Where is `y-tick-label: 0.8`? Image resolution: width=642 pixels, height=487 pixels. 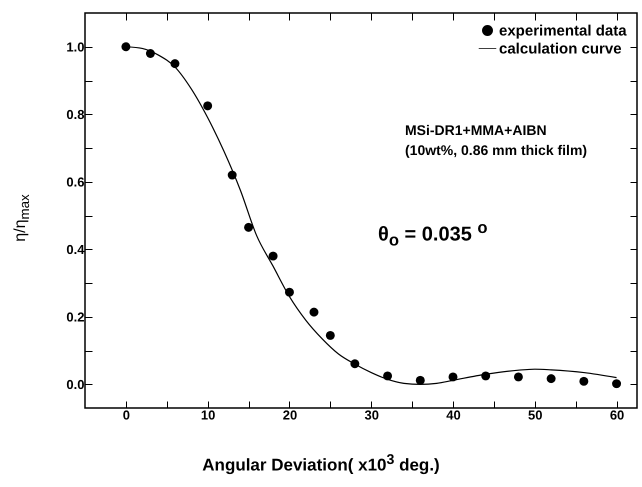
y-tick-label: 0.8 is located at coordinates (75, 114).